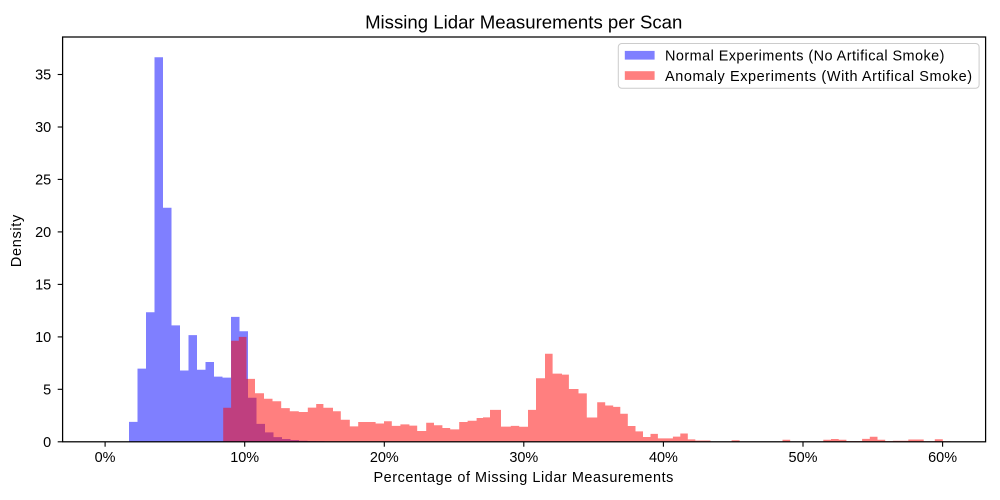  Describe the element at coordinates (47, 390) in the screenshot. I see `svg-text: 5` at that location.